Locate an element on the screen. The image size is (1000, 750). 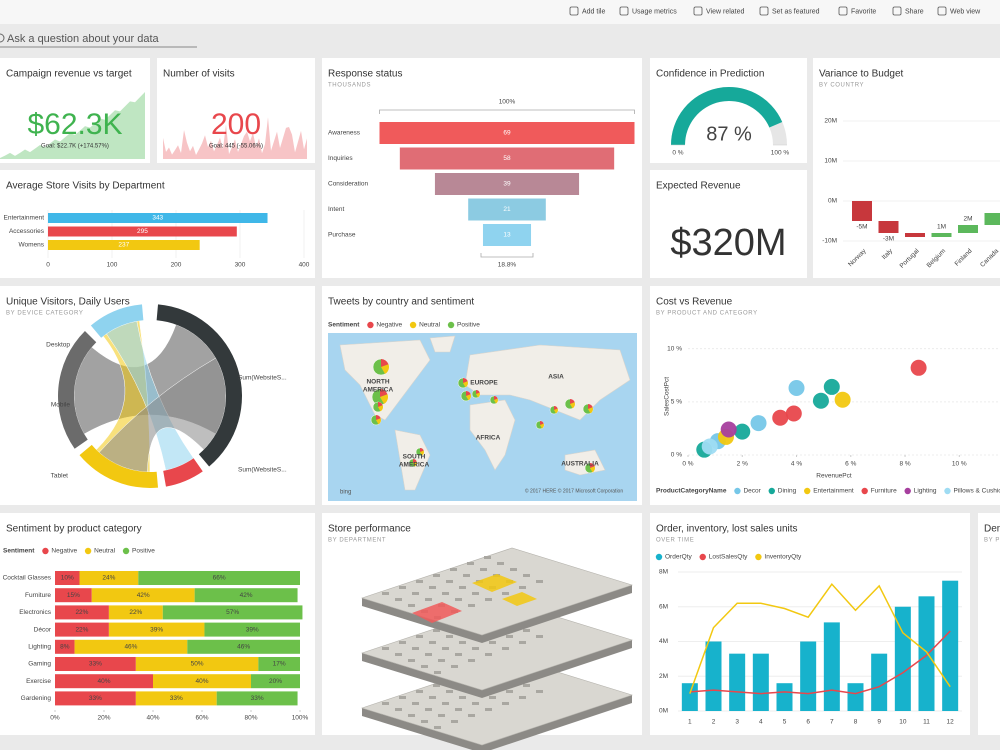
toolbar-item: Usage metrics is located at coordinates (654, 11).